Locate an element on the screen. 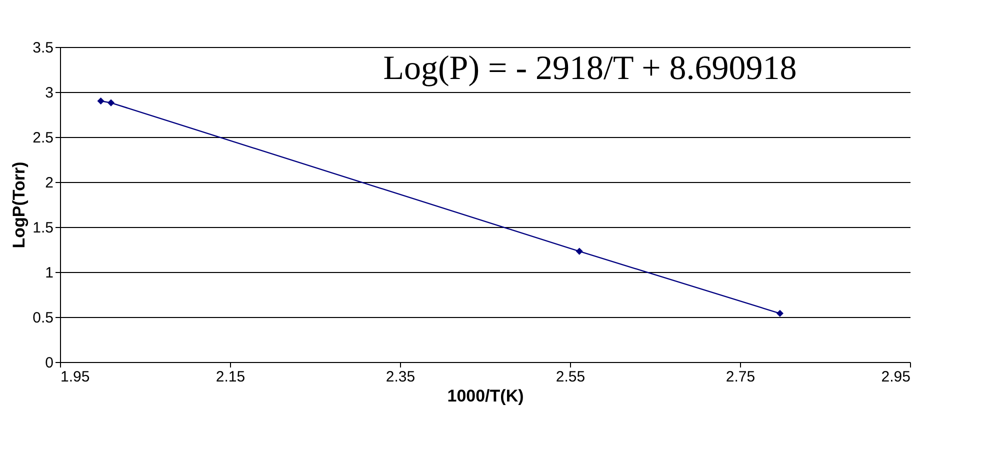 The width and height of the screenshot is (988, 466). y-tick-label: 0 is located at coordinates (49, 363).